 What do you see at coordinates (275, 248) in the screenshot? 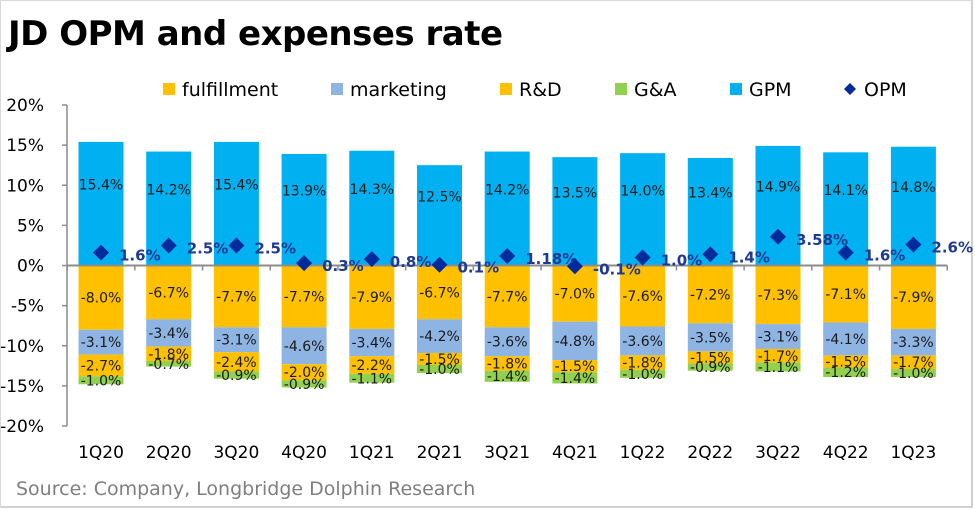
I see `opm-label: 2.5%` at bounding box center [275, 248].